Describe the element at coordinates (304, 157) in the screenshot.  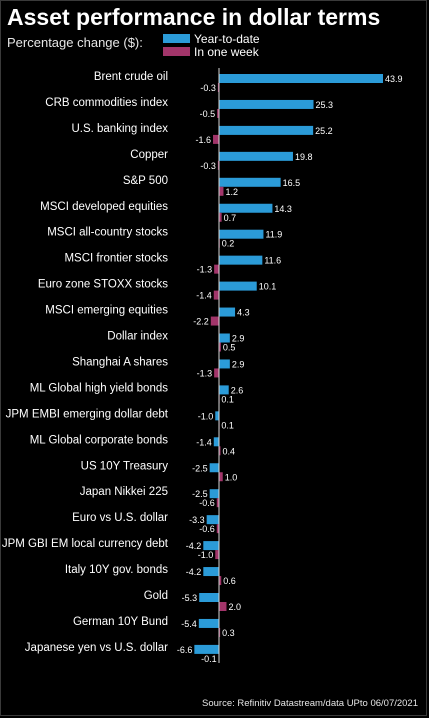
I see `value-label-ytd: 19.8` at that location.